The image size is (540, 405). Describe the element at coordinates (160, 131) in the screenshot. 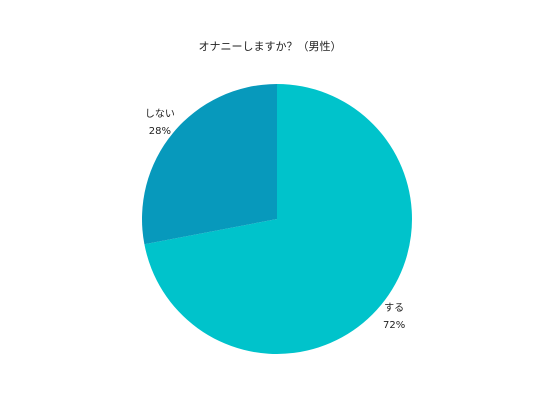

I see `value-label: 28%` at that location.